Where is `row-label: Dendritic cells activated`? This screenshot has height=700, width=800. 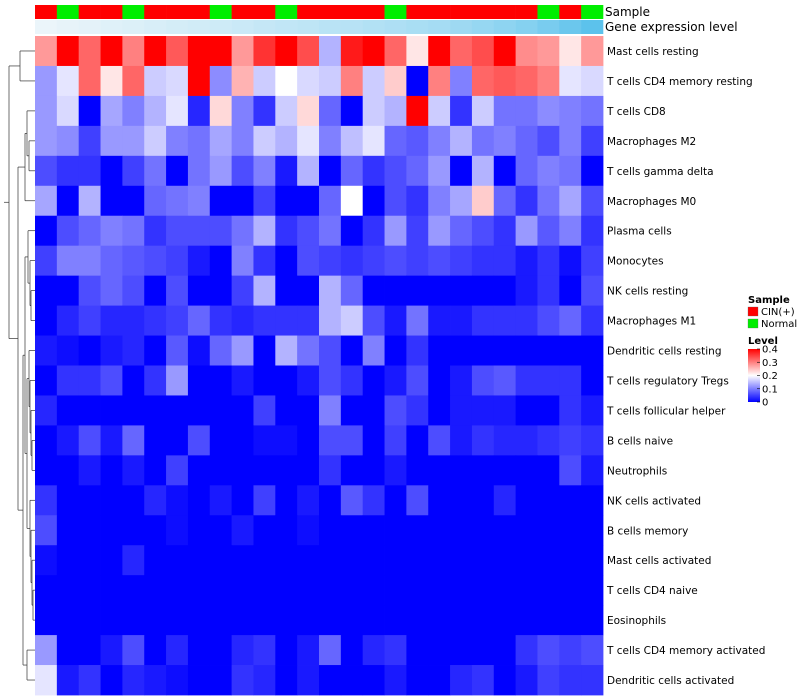
row-label: Dendritic cells activated is located at coordinates (670, 681).